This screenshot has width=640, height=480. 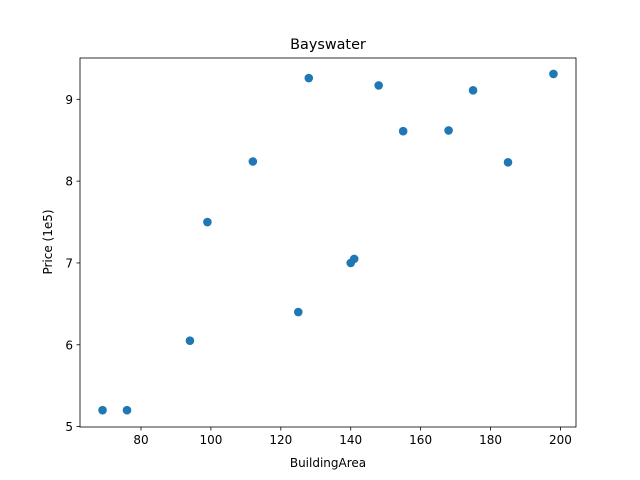 I want to click on x-tick-label: 140, so click(x=350, y=440).